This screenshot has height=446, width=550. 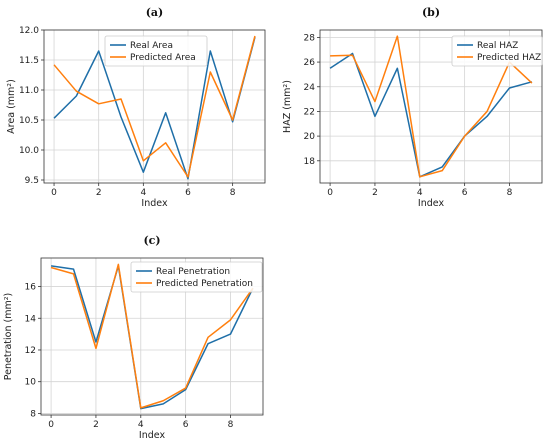 What do you see at coordinates (497, 46) in the screenshot?
I see `legend-label: Real HAZ` at bounding box center [497, 46].